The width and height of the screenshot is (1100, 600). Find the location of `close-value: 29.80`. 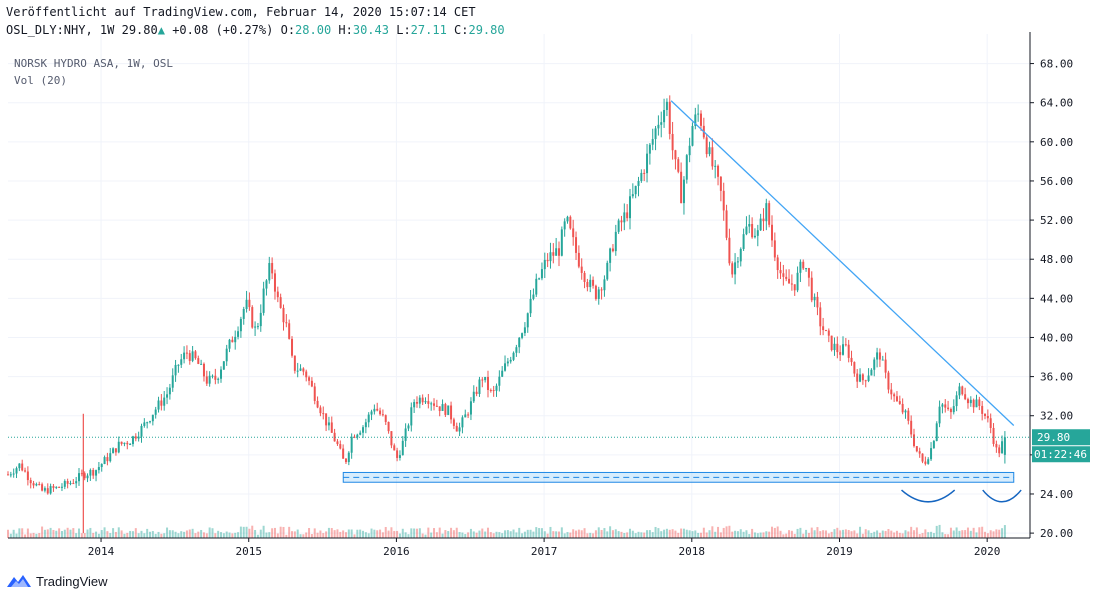

close-value: 29.80 is located at coordinates (486, 30).